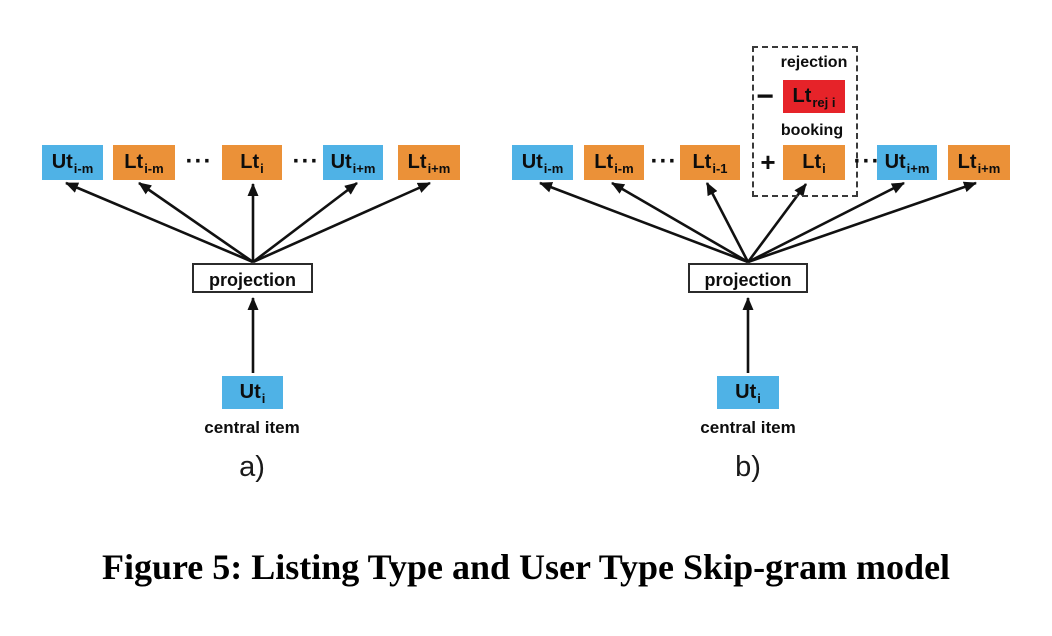  I want to click on box-b-ut-i-minus-m: Uti-m, so click(542, 162).